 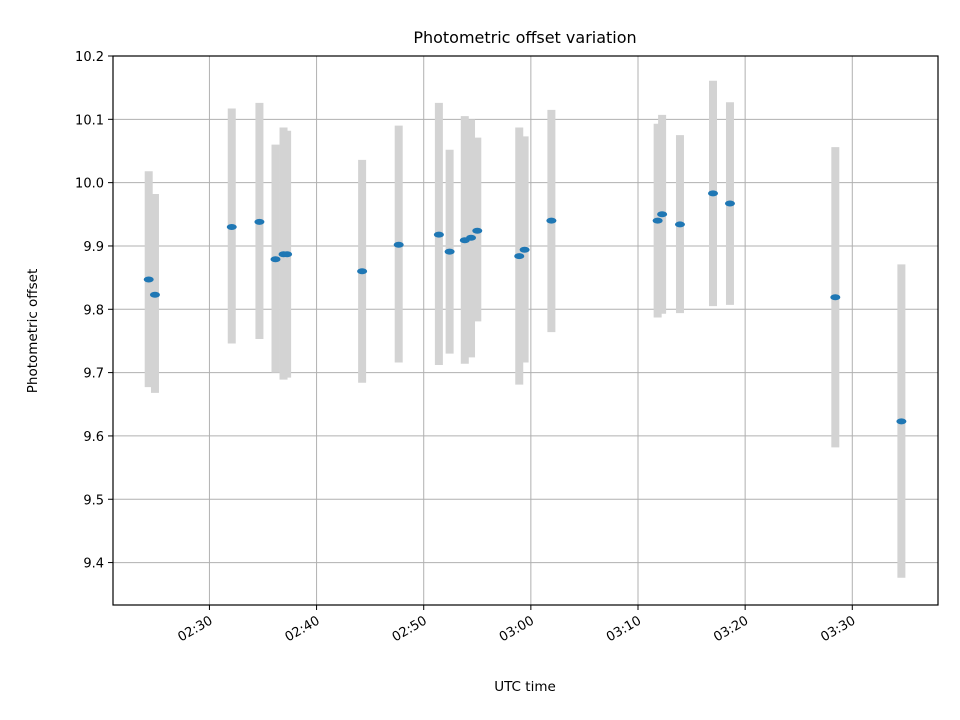 What do you see at coordinates (525, 687) in the screenshot?
I see `x-axis-label: UTC time` at bounding box center [525, 687].